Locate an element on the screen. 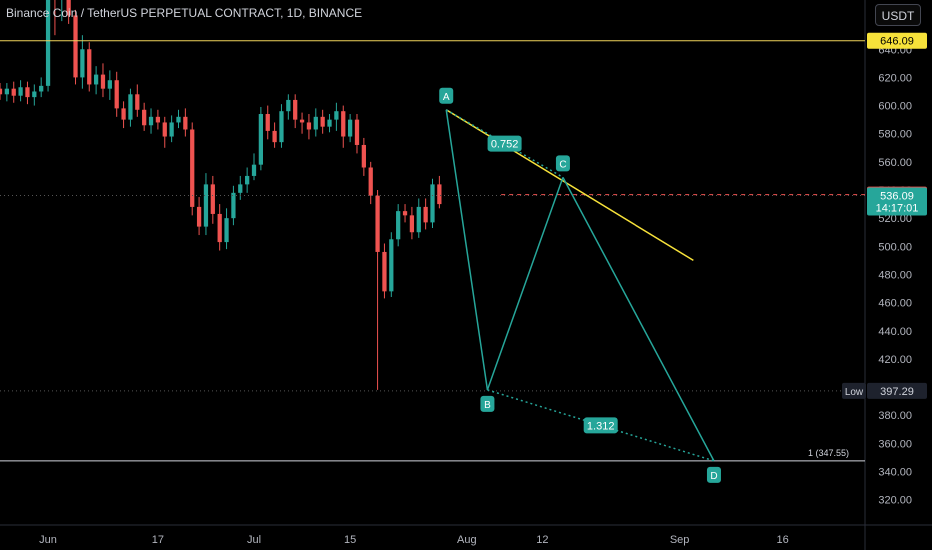 The width and height of the screenshot is (932, 550). ratio-label: 1.312 is located at coordinates (601, 426).